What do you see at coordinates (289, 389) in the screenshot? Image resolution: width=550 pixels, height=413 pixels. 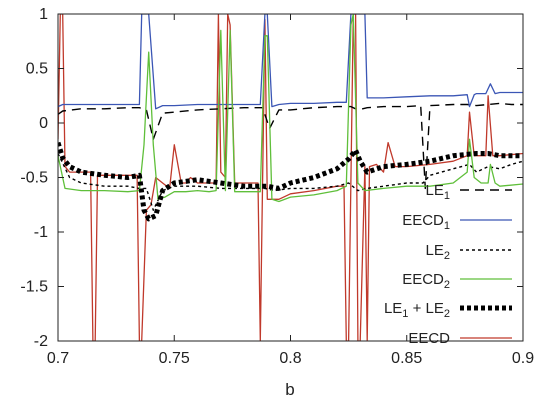 I see `x-axis-label: b` at bounding box center [289, 389].